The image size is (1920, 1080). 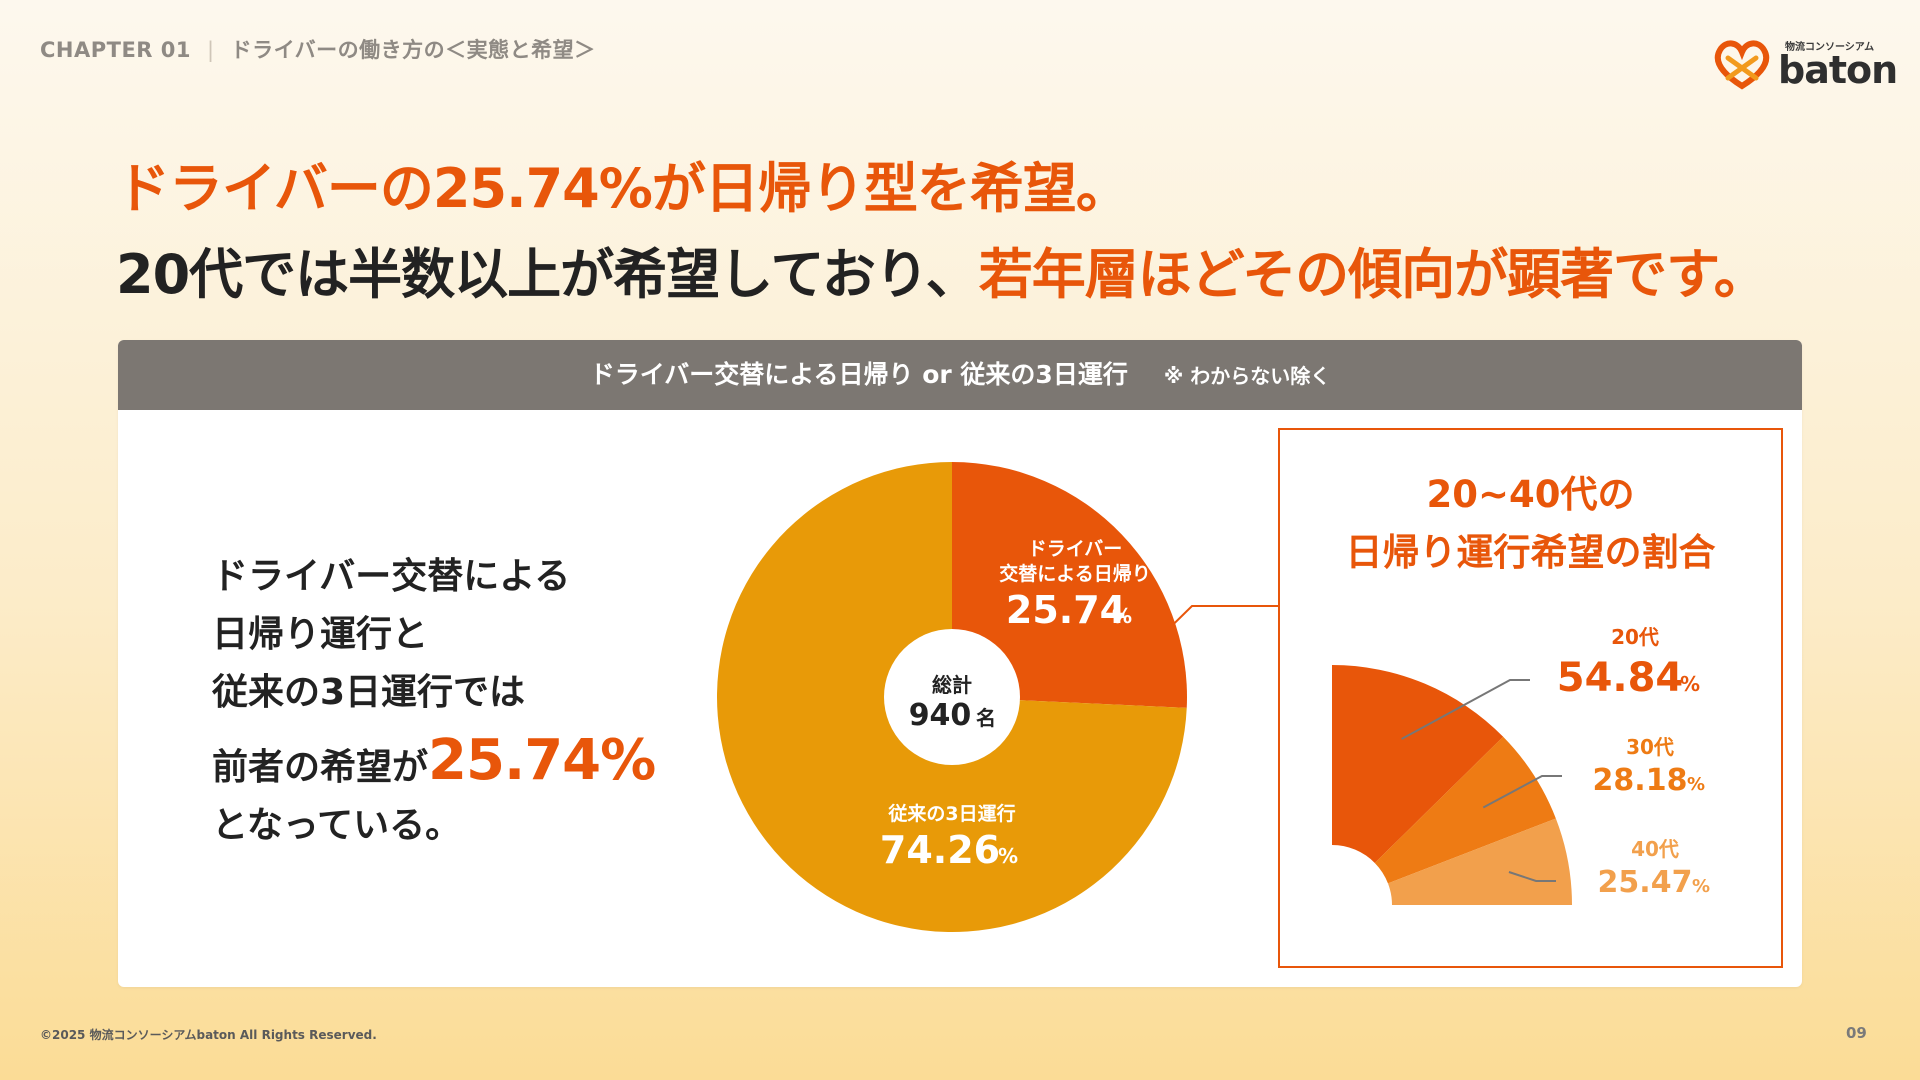 What do you see at coordinates (1479, 861) in the screenshot?
I see `age-sector-40代` at bounding box center [1479, 861].